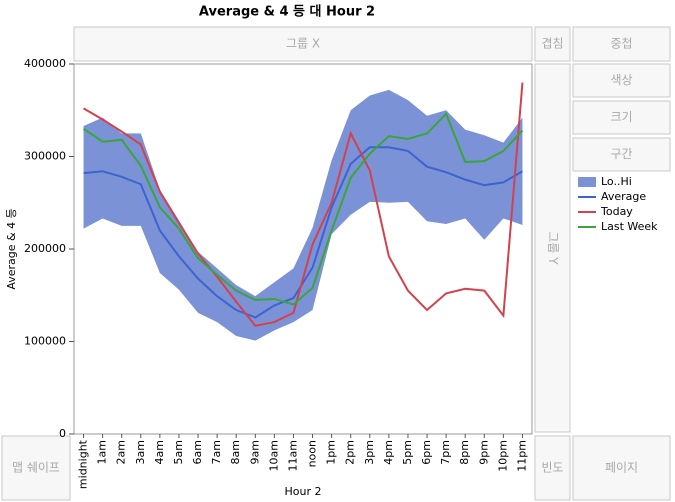 This screenshot has height=502, width=675. Describe the element at coordinates (197, 452) in the screenshot. I see `x-tick-label: 6am` at that location.